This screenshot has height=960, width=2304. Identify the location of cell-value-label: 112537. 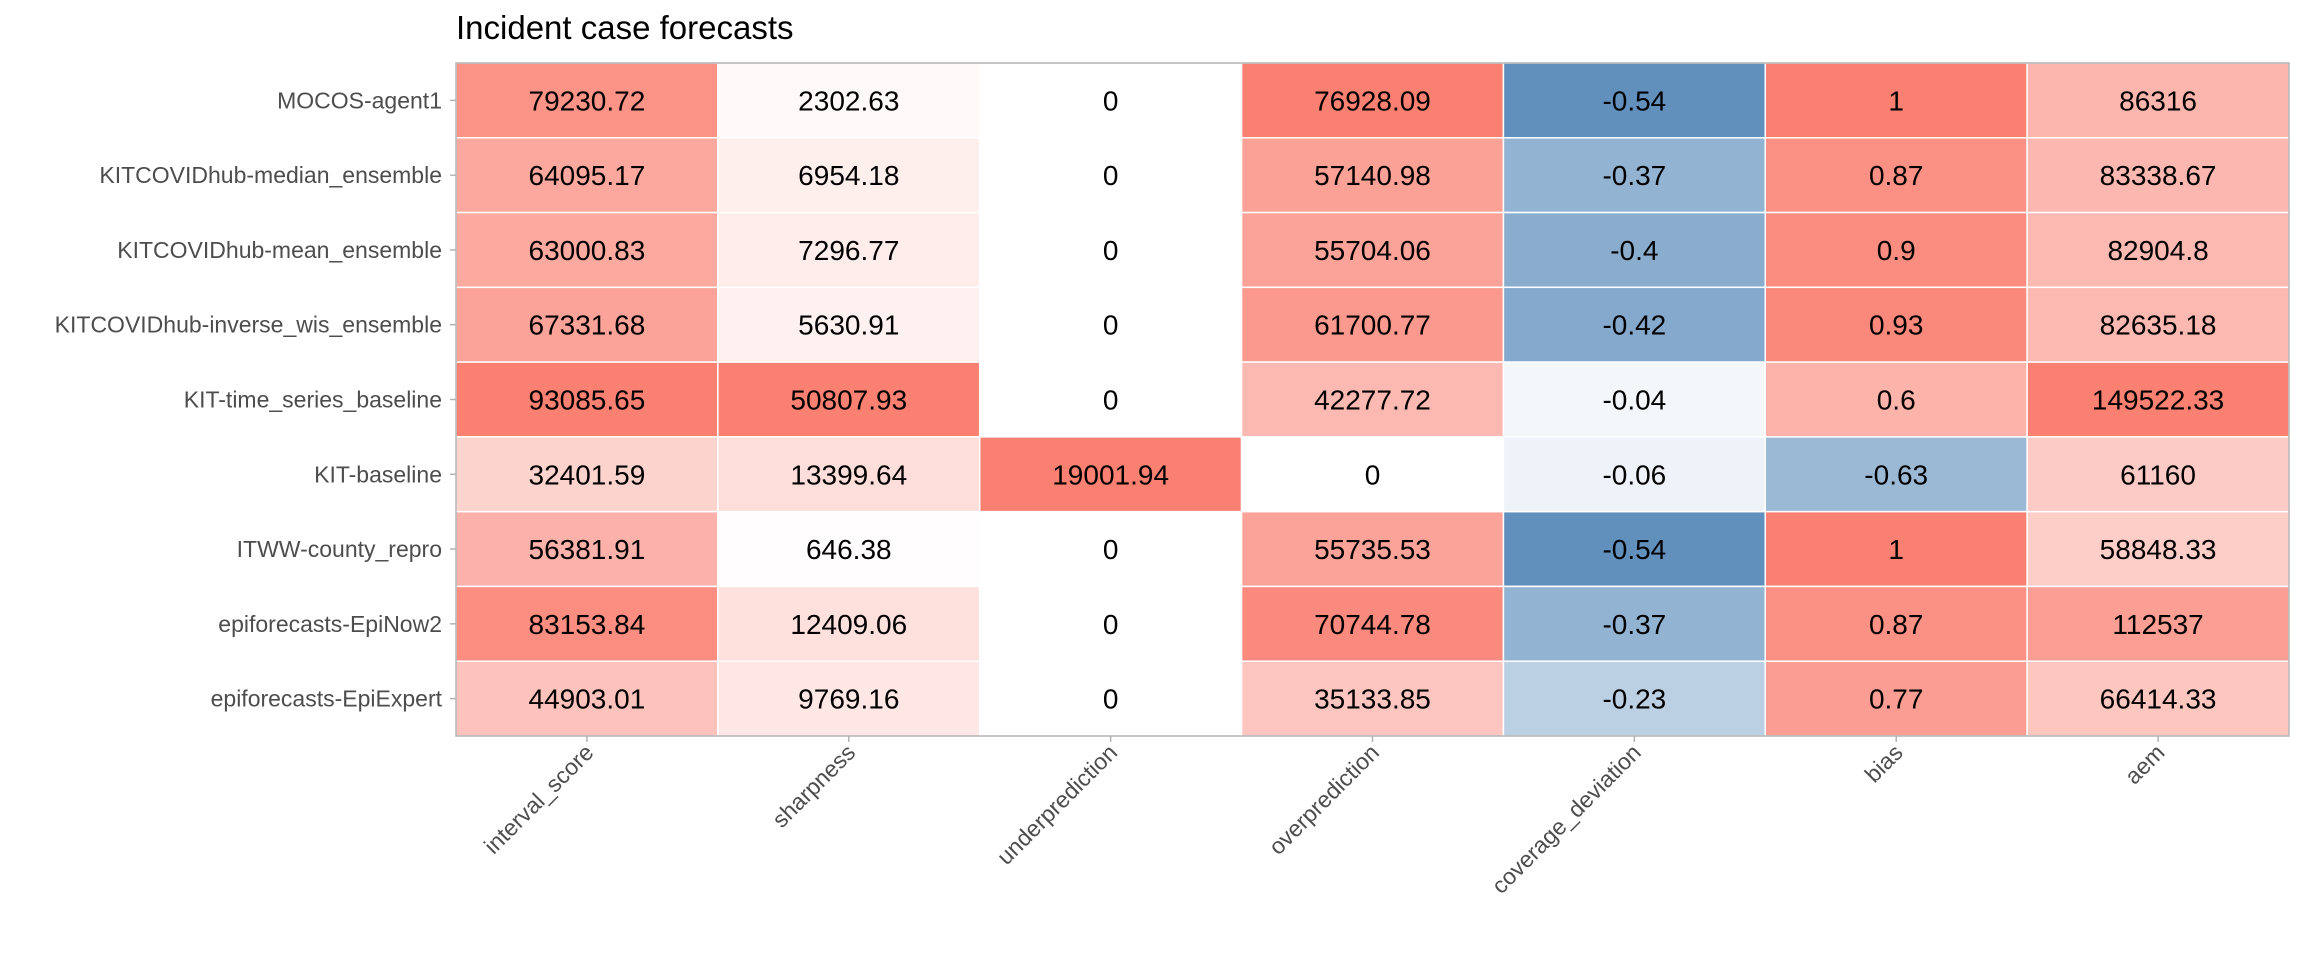
(2157, 624).